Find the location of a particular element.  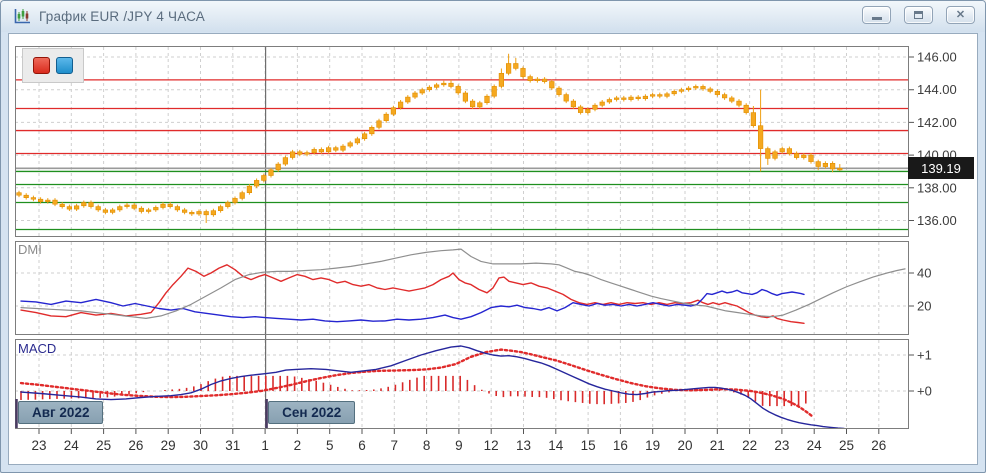

price-tick-label: 136.00 is located at coordinates (937, 220).